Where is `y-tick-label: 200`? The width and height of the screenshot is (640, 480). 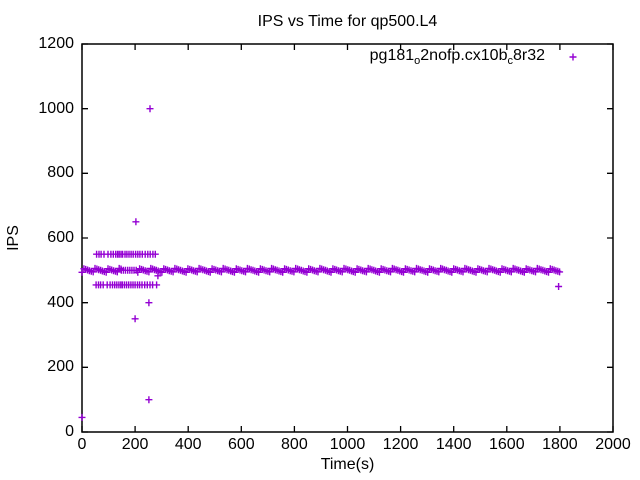 y-tick-label: 200 is located at coordinates (60, 367).